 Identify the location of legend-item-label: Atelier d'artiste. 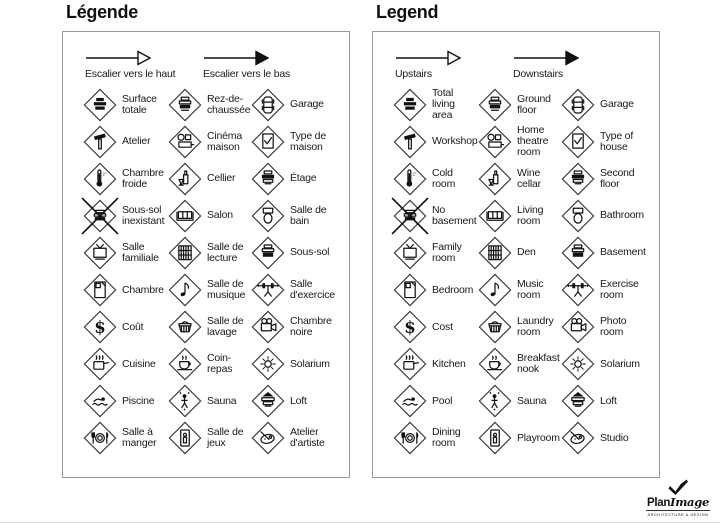
(307, 438).